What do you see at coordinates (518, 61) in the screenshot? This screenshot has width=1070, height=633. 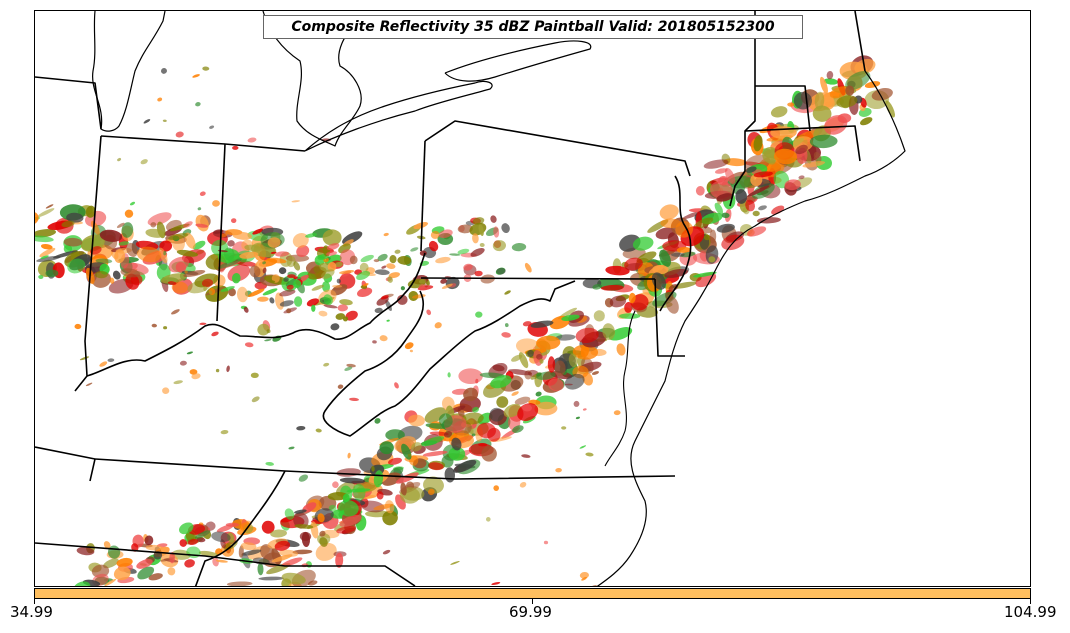 I see `lake-ontario-shore` at bounding box center [518, 61].